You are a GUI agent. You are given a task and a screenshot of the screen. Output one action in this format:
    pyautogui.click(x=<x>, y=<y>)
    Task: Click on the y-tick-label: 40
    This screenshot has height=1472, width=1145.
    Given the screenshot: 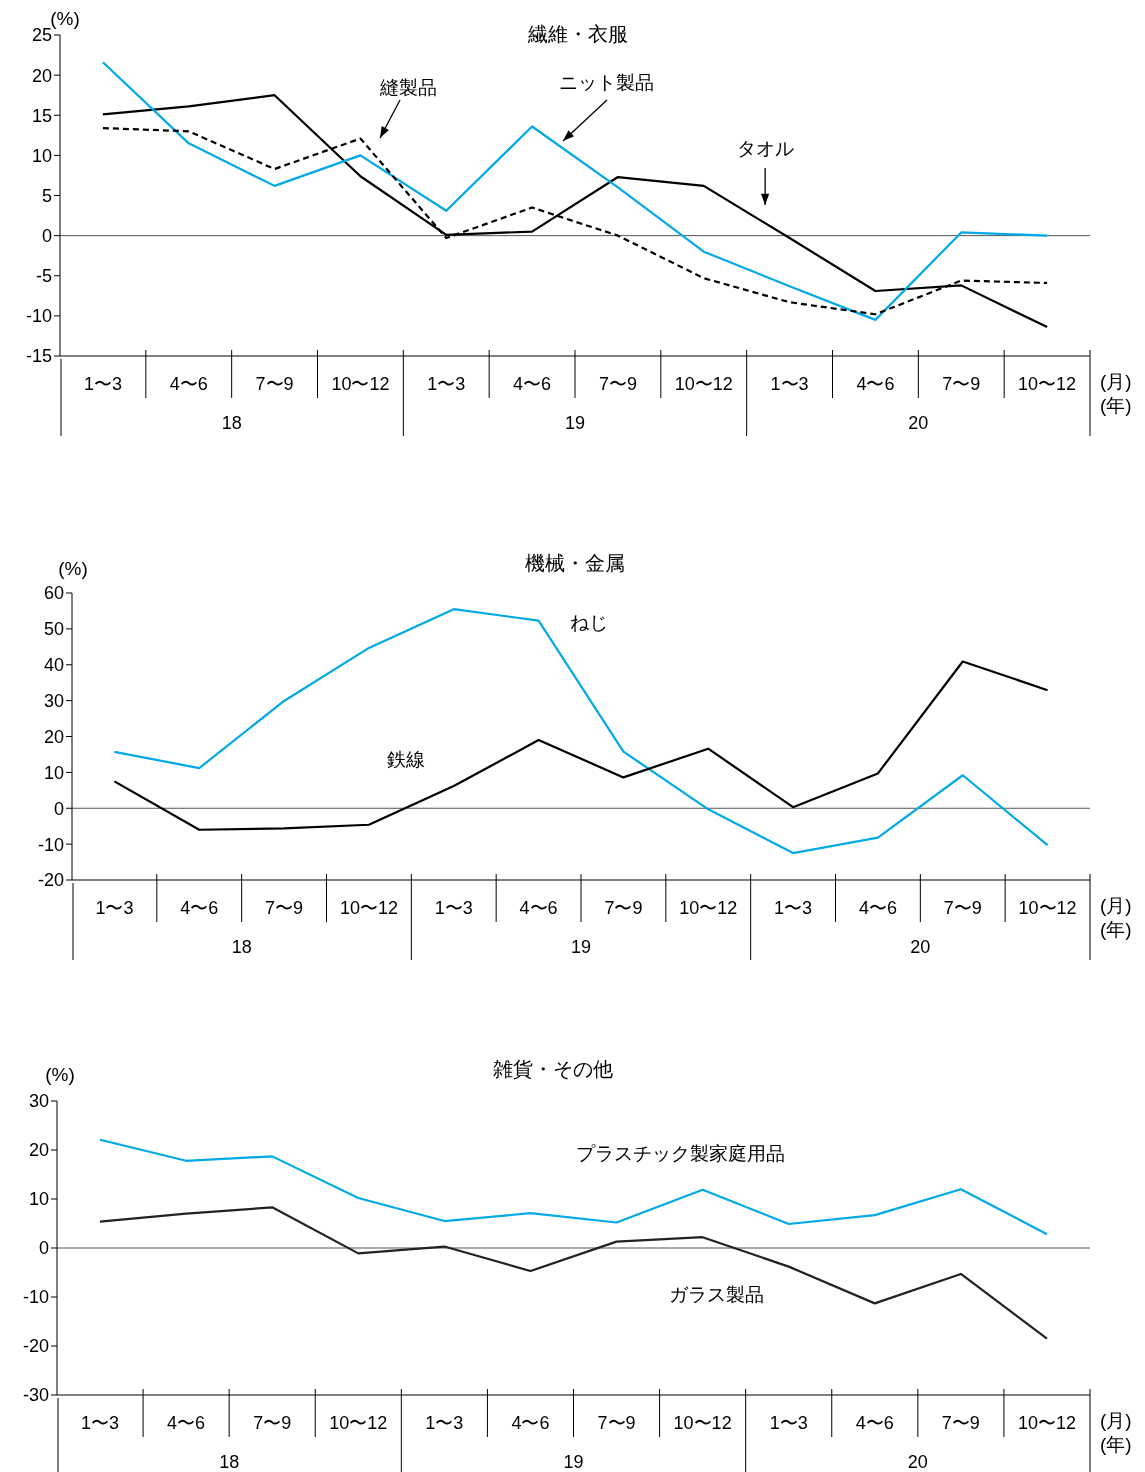 What is the action you would take?
    pyautogui.click(x=53, y=665)
    